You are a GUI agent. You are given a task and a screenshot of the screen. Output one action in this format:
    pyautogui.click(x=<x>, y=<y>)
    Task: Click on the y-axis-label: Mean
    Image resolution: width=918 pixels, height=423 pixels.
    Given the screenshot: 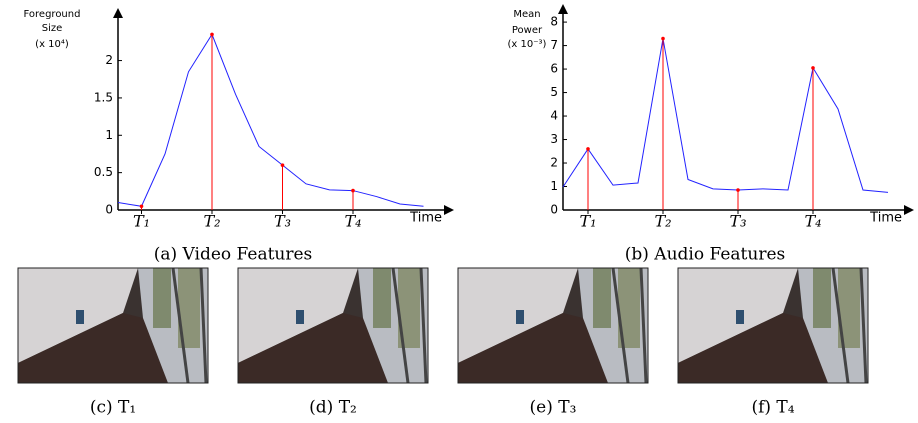 What is the action you would take?
    pyautogui.click(x=526, y=14)
    